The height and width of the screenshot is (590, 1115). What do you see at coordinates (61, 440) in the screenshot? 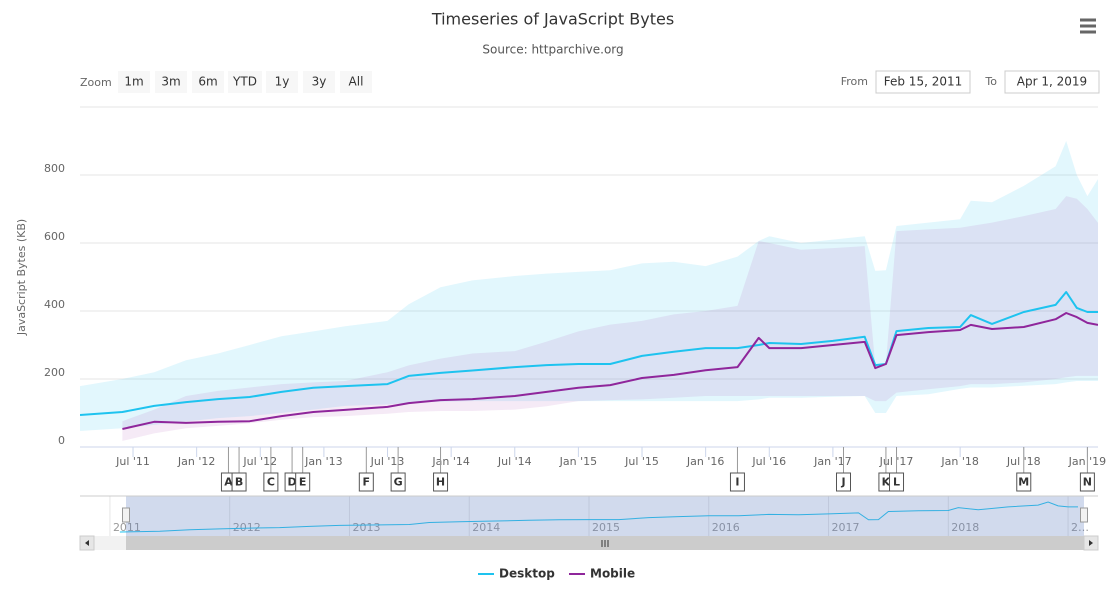
I see `y-tick-label: 0` at bounding box center [61, 440].